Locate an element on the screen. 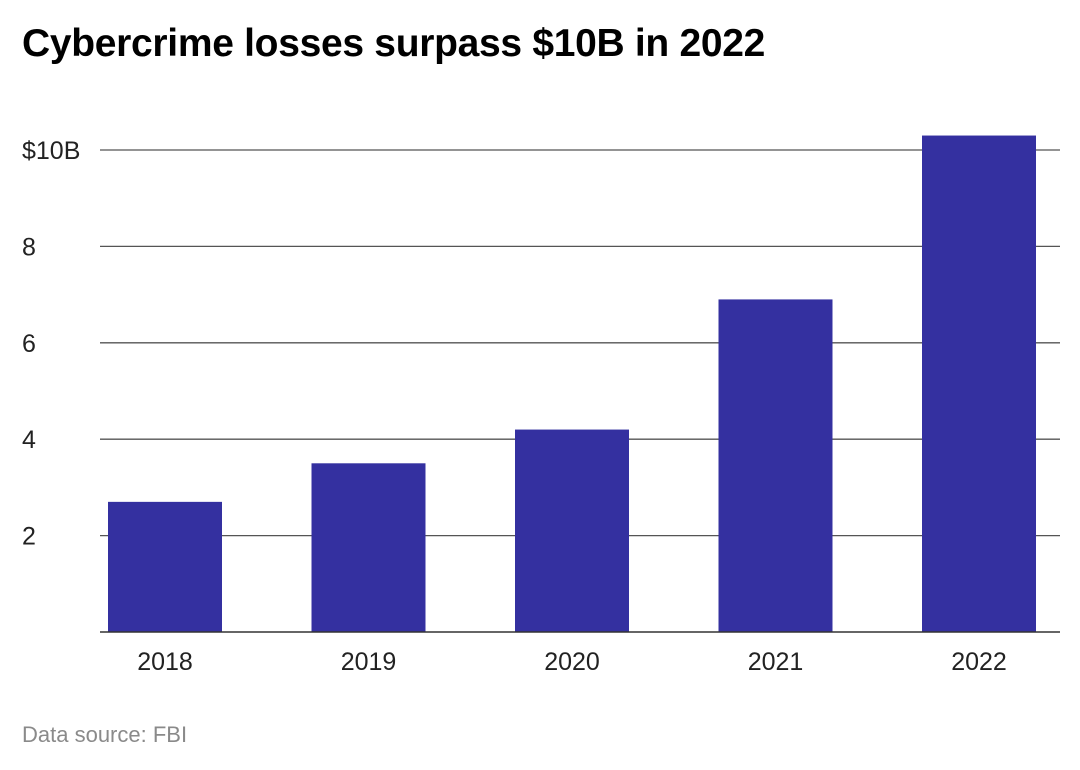 This screenshot has width=1080, height=770. x-tick-label: 2018 is located at coordinates (165, 662).